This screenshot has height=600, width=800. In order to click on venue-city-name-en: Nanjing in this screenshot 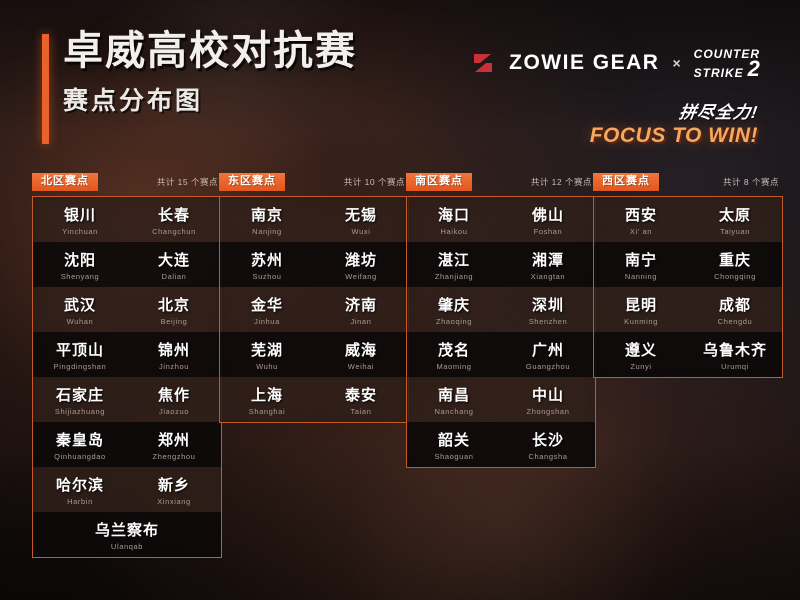, I will do `click(267, 231)`.